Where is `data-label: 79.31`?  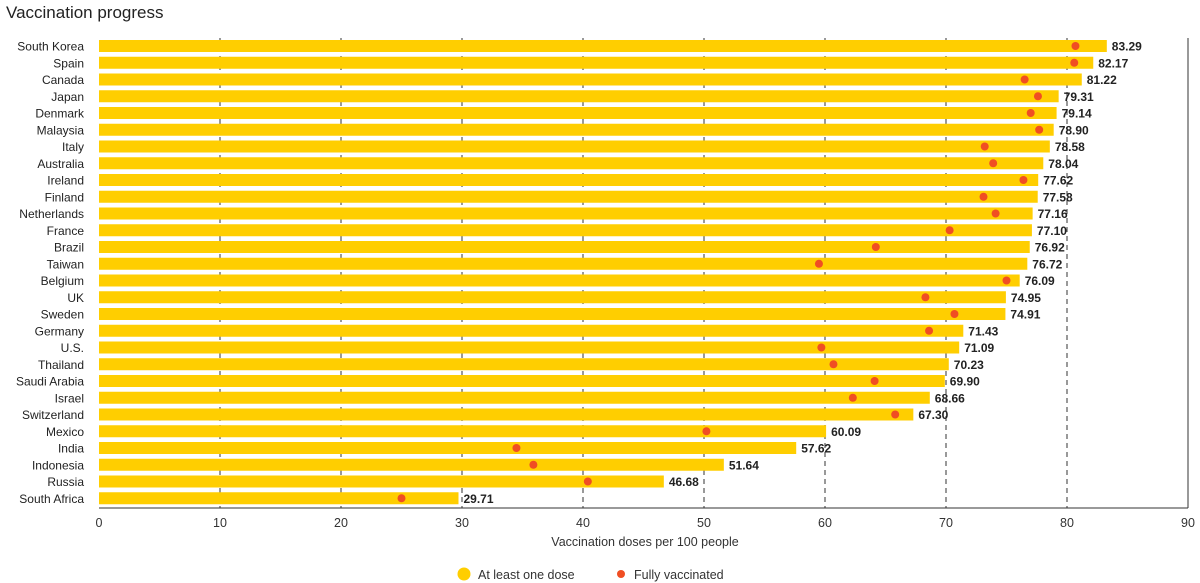 data-label: 79.31 is located at coordinates (1079, 97).